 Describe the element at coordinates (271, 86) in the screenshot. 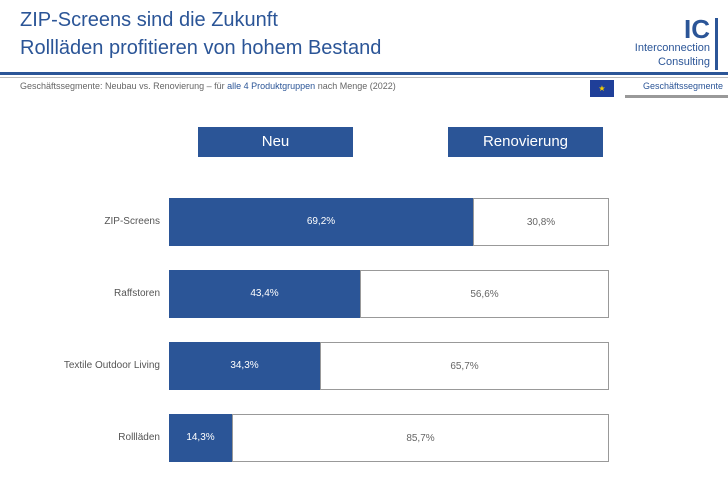

I see `subtitle-highlight: alle 4 Produktgruppen` at that location.